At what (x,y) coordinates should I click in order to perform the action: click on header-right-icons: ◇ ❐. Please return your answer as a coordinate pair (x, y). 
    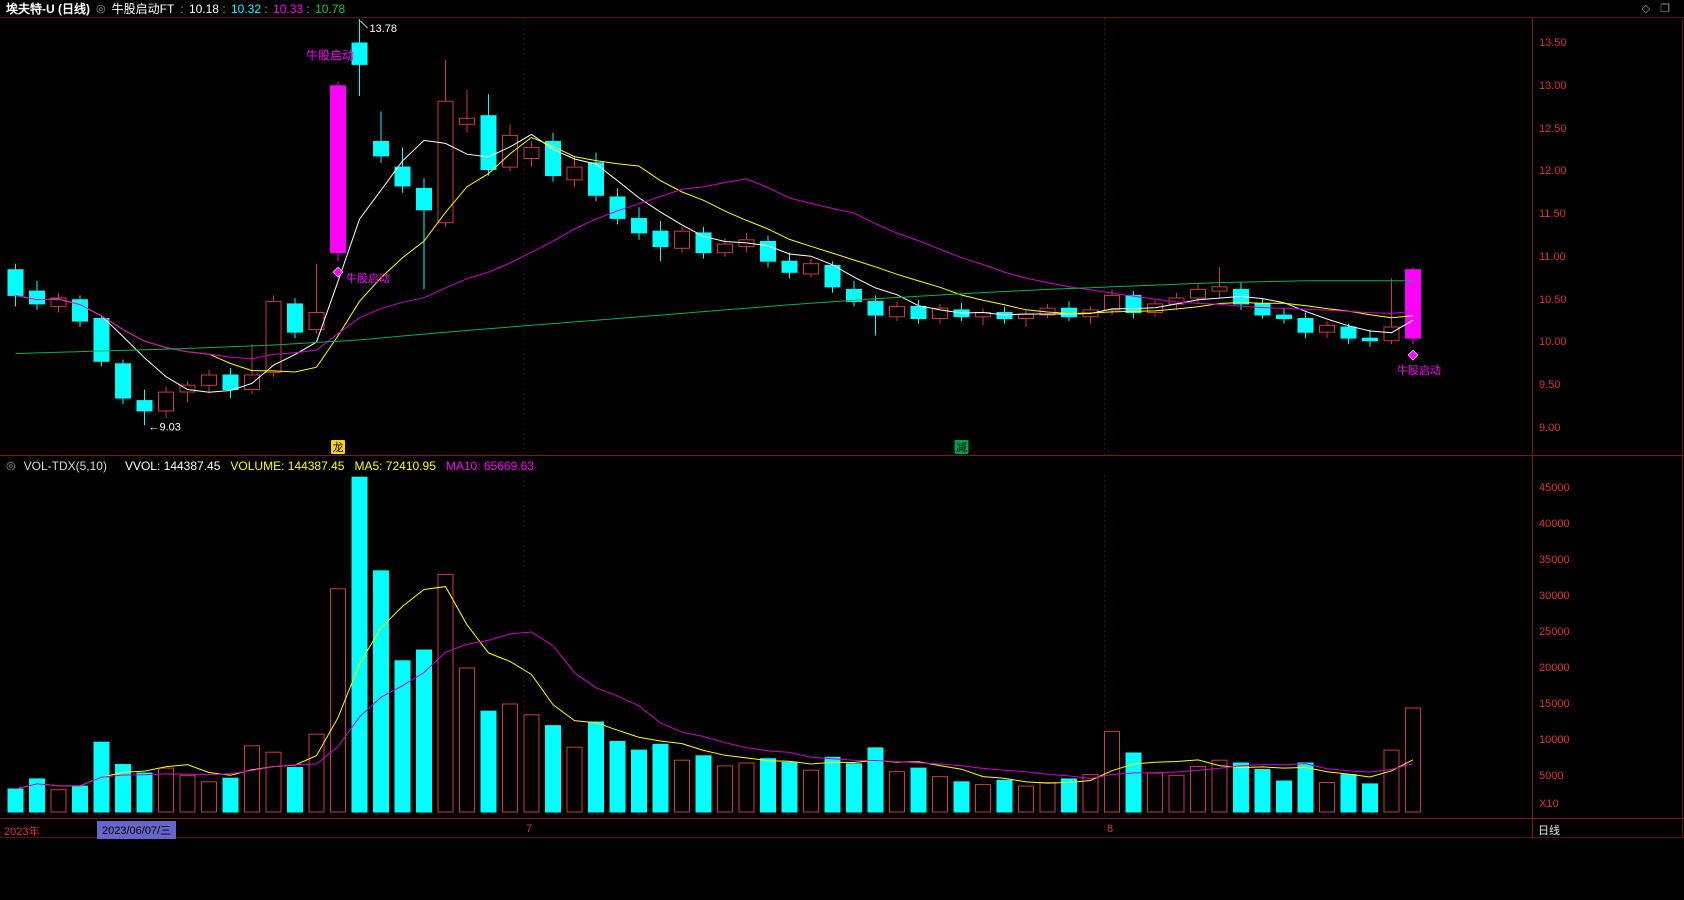
    Looking at the image, I should click on (1663, 8).